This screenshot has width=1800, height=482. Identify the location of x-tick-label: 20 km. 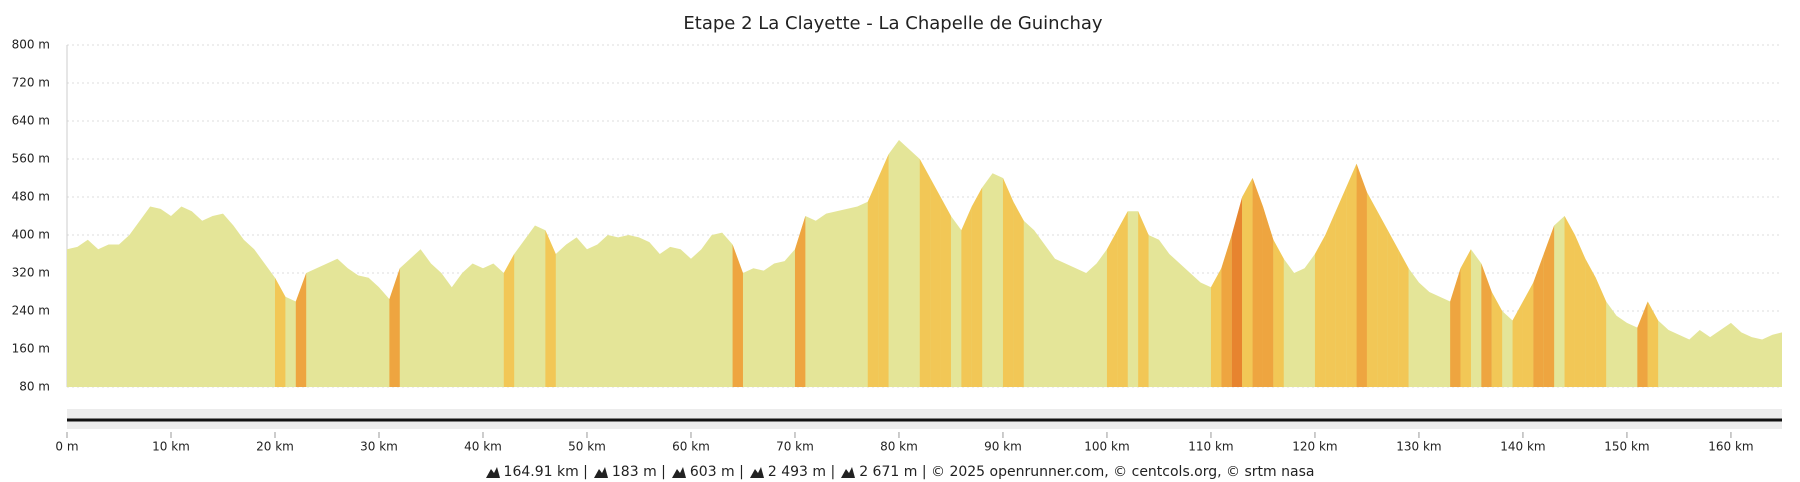
(275, 447).